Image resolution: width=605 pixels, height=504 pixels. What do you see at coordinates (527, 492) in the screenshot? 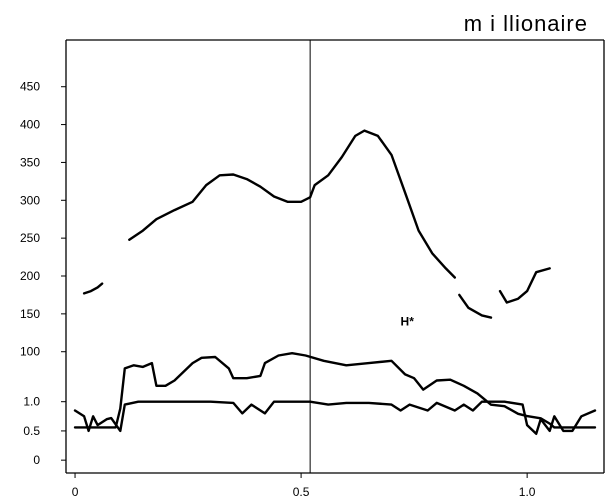
I see `x-tick-label: 1.0` at bounding box center [527, 492].